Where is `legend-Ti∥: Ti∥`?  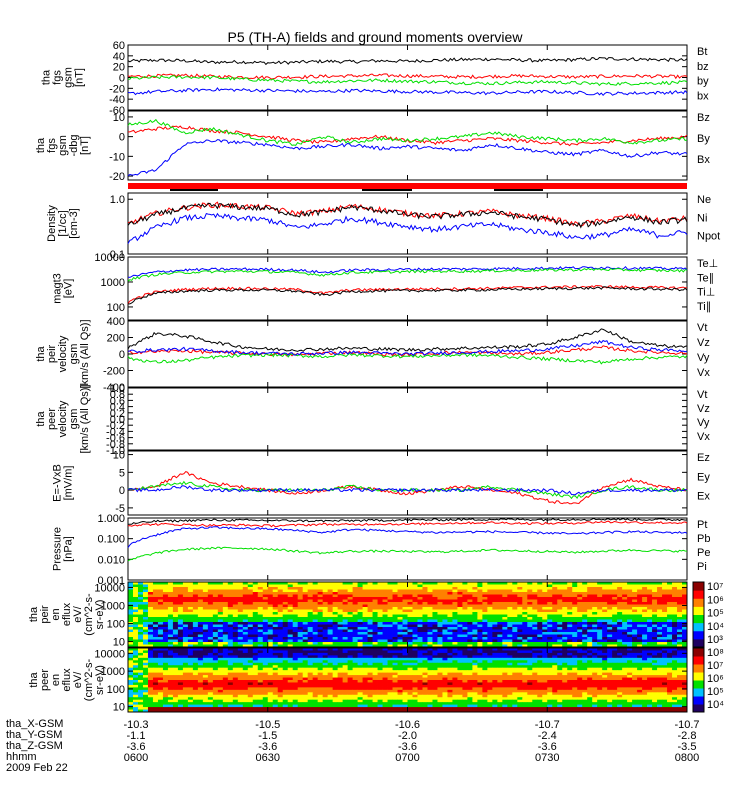 legend-Ti∥: Ti∥ is located at coordinates (704, 307).